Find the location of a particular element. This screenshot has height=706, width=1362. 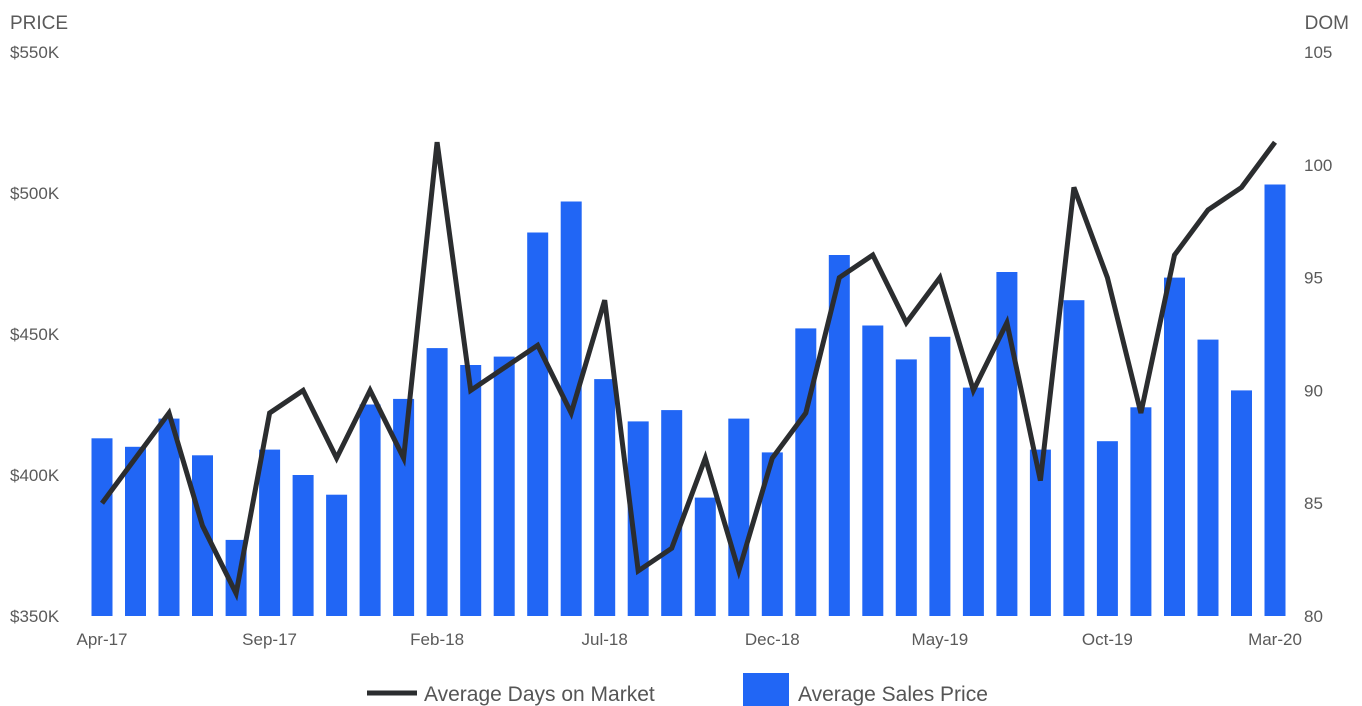

x-tick-label: Apr-17 is located at coordinates (101, 639).